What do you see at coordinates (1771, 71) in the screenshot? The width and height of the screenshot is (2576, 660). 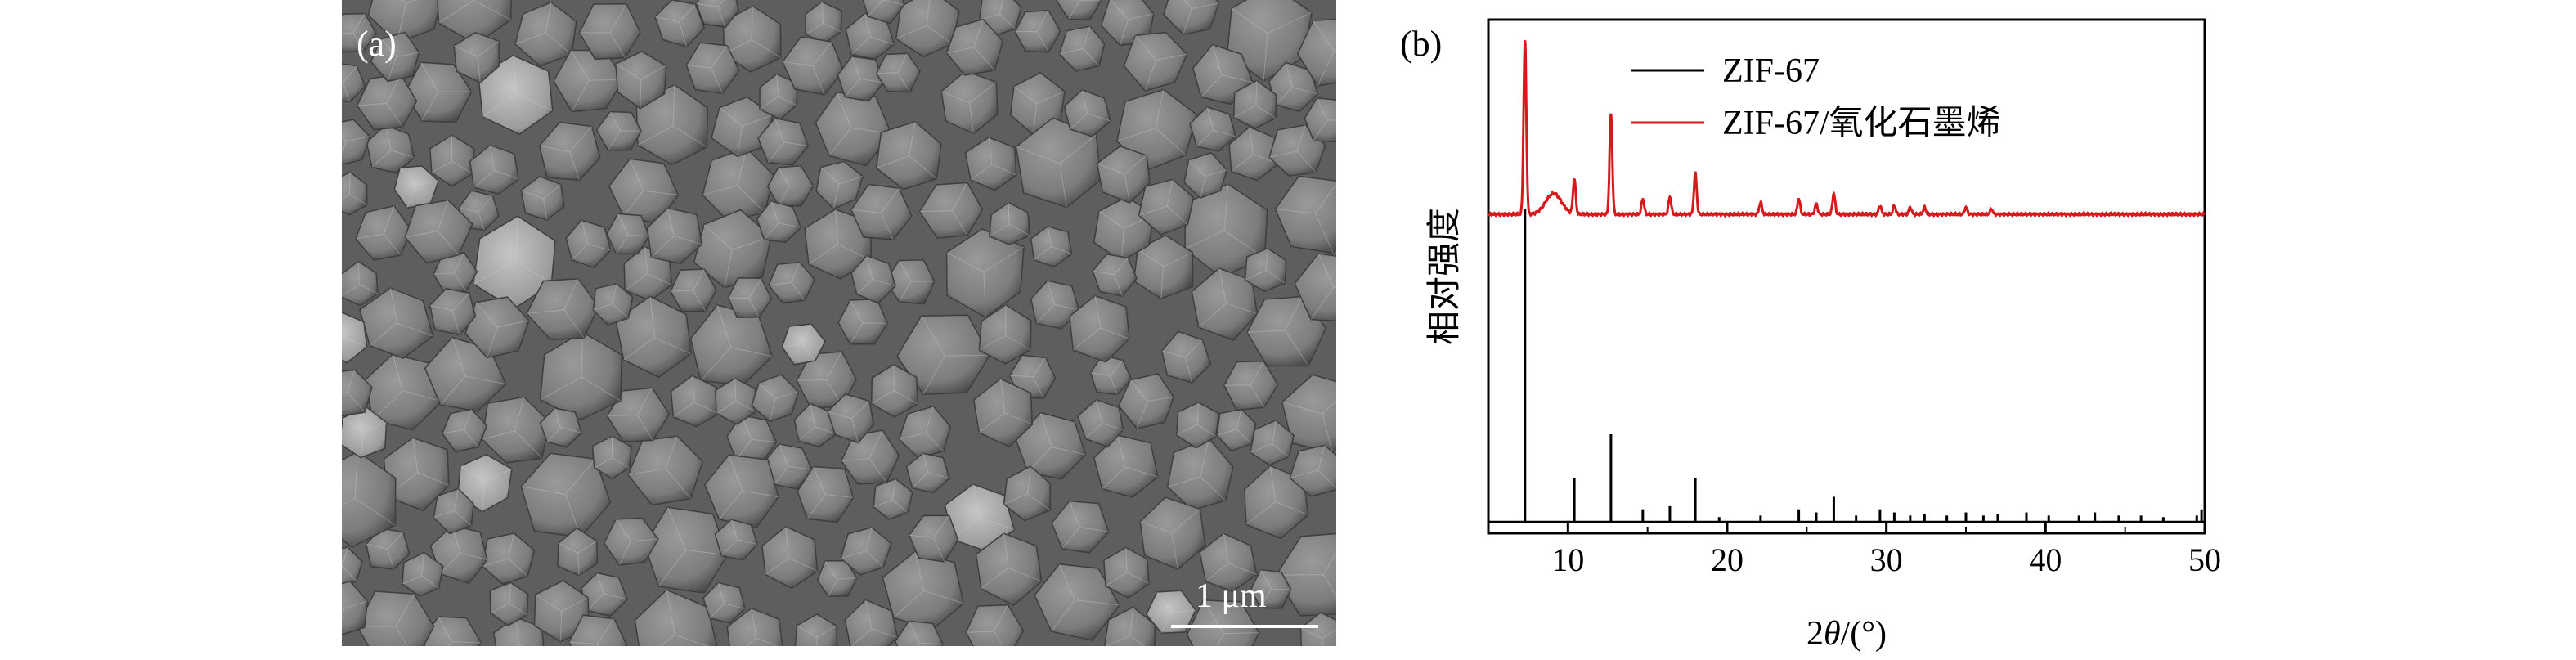 I see `legend-label-zif-67: ZIF-67` at bounding box center [1771, 71].